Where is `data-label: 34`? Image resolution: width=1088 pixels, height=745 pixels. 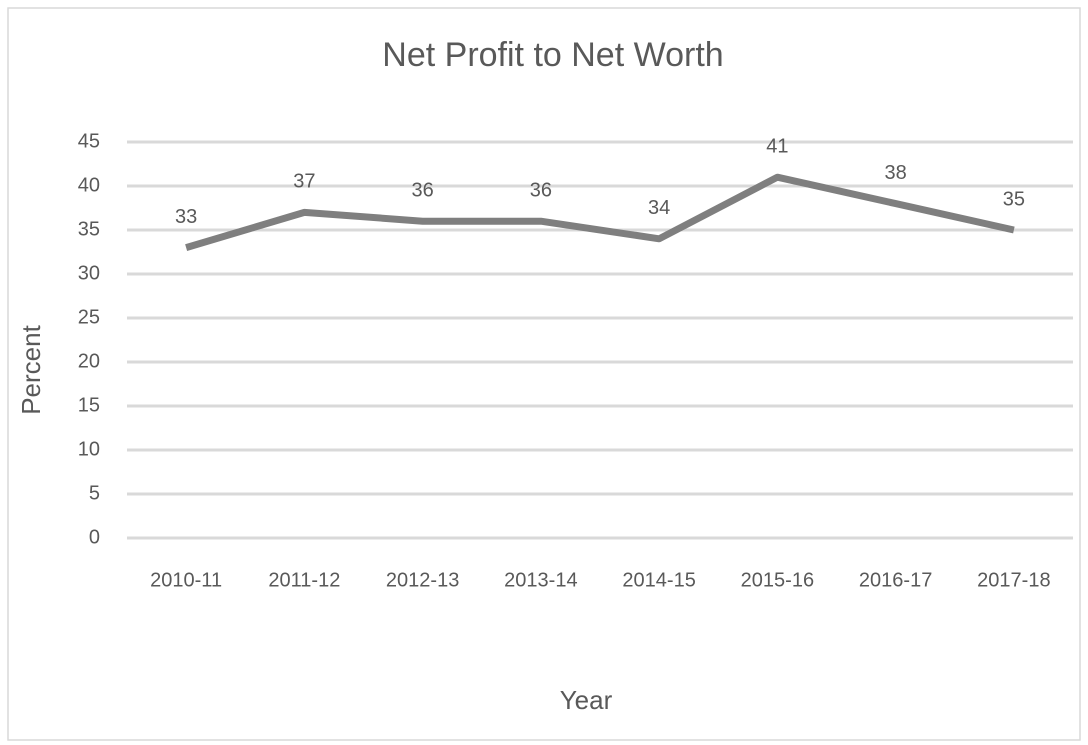
data-label: 34 is located at coordinates (659, 208).